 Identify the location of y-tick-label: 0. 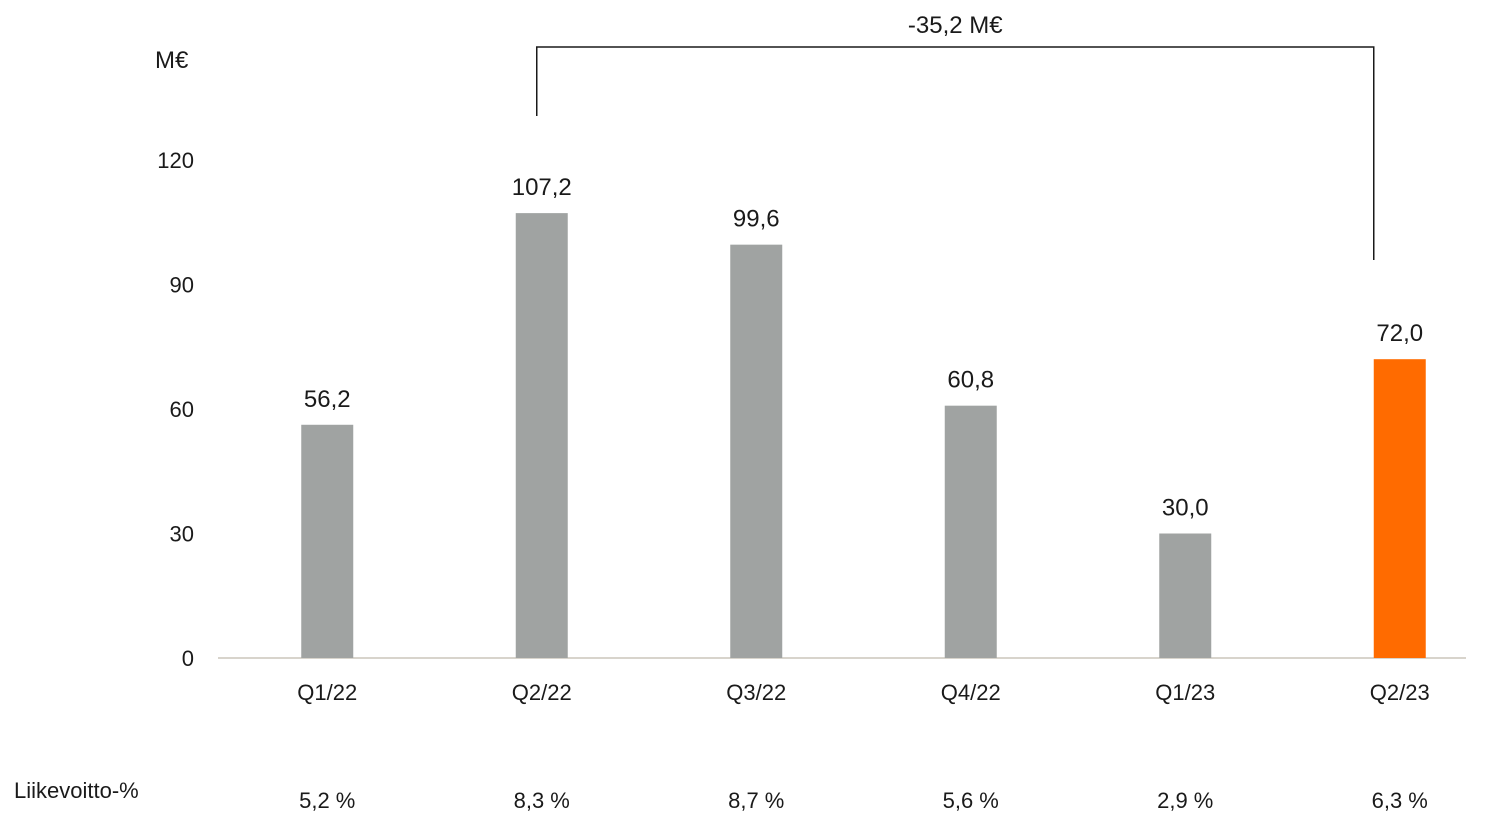
(188, 658).